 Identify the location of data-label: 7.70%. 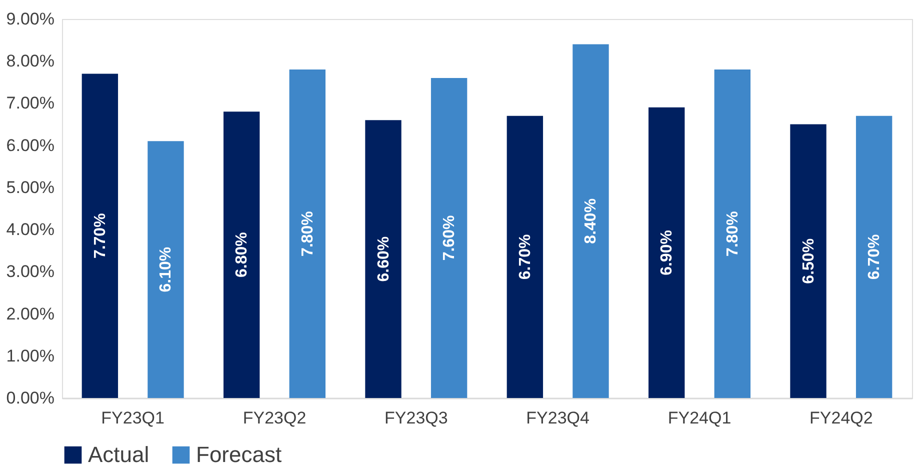
(100, 236).